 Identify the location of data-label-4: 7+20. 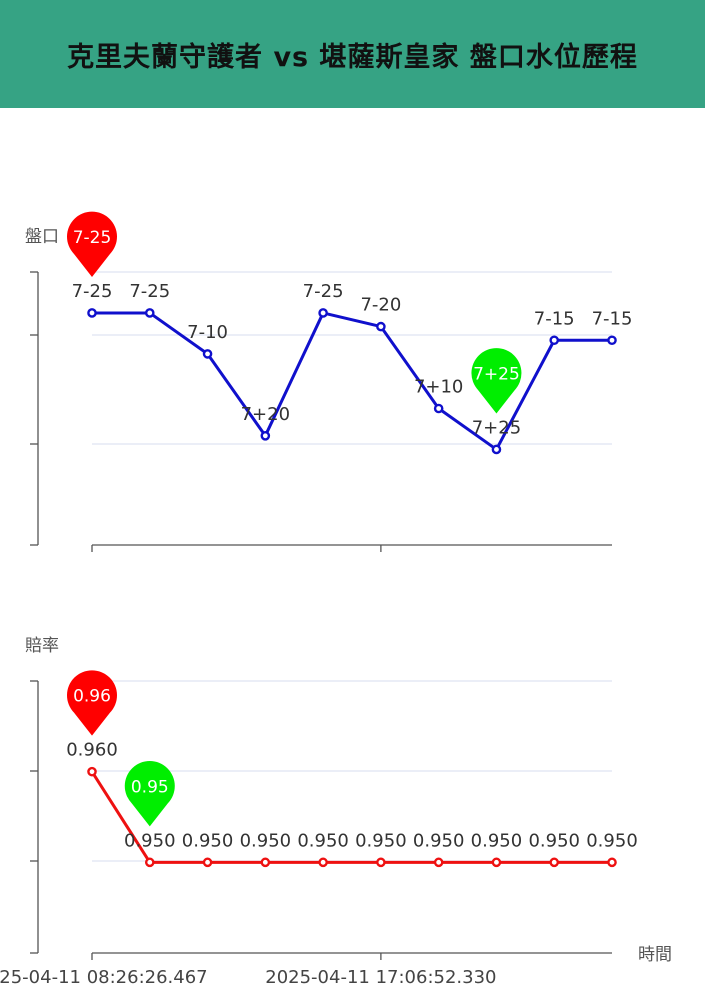
(265, 414).